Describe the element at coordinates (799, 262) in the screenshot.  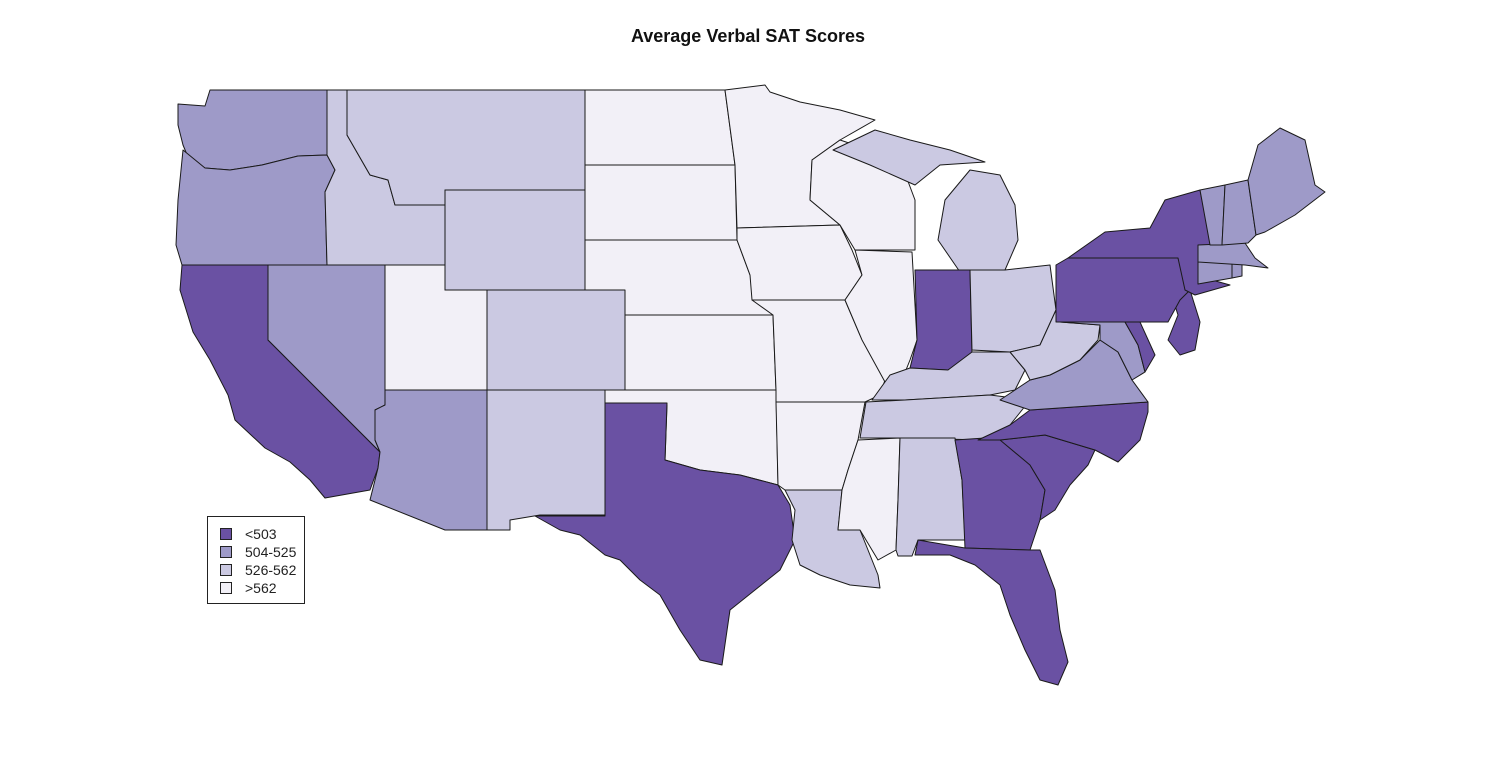
I see `state-iowa` at that location.